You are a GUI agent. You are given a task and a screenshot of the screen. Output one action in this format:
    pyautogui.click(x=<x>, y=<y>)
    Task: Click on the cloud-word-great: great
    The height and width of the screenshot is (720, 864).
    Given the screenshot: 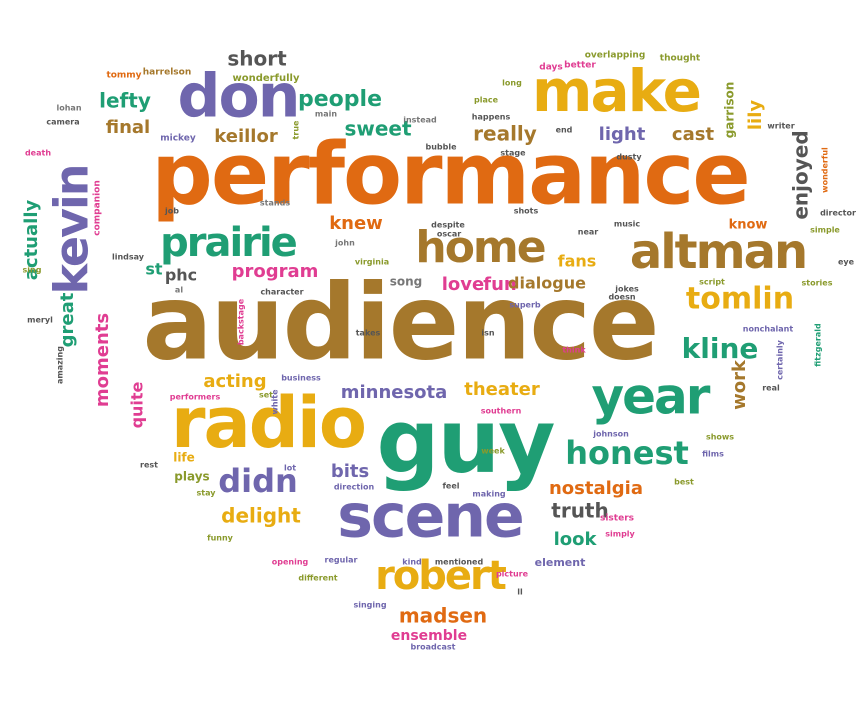 What is the action you would take?
    pyautogui.click(x=67, y=319)
    